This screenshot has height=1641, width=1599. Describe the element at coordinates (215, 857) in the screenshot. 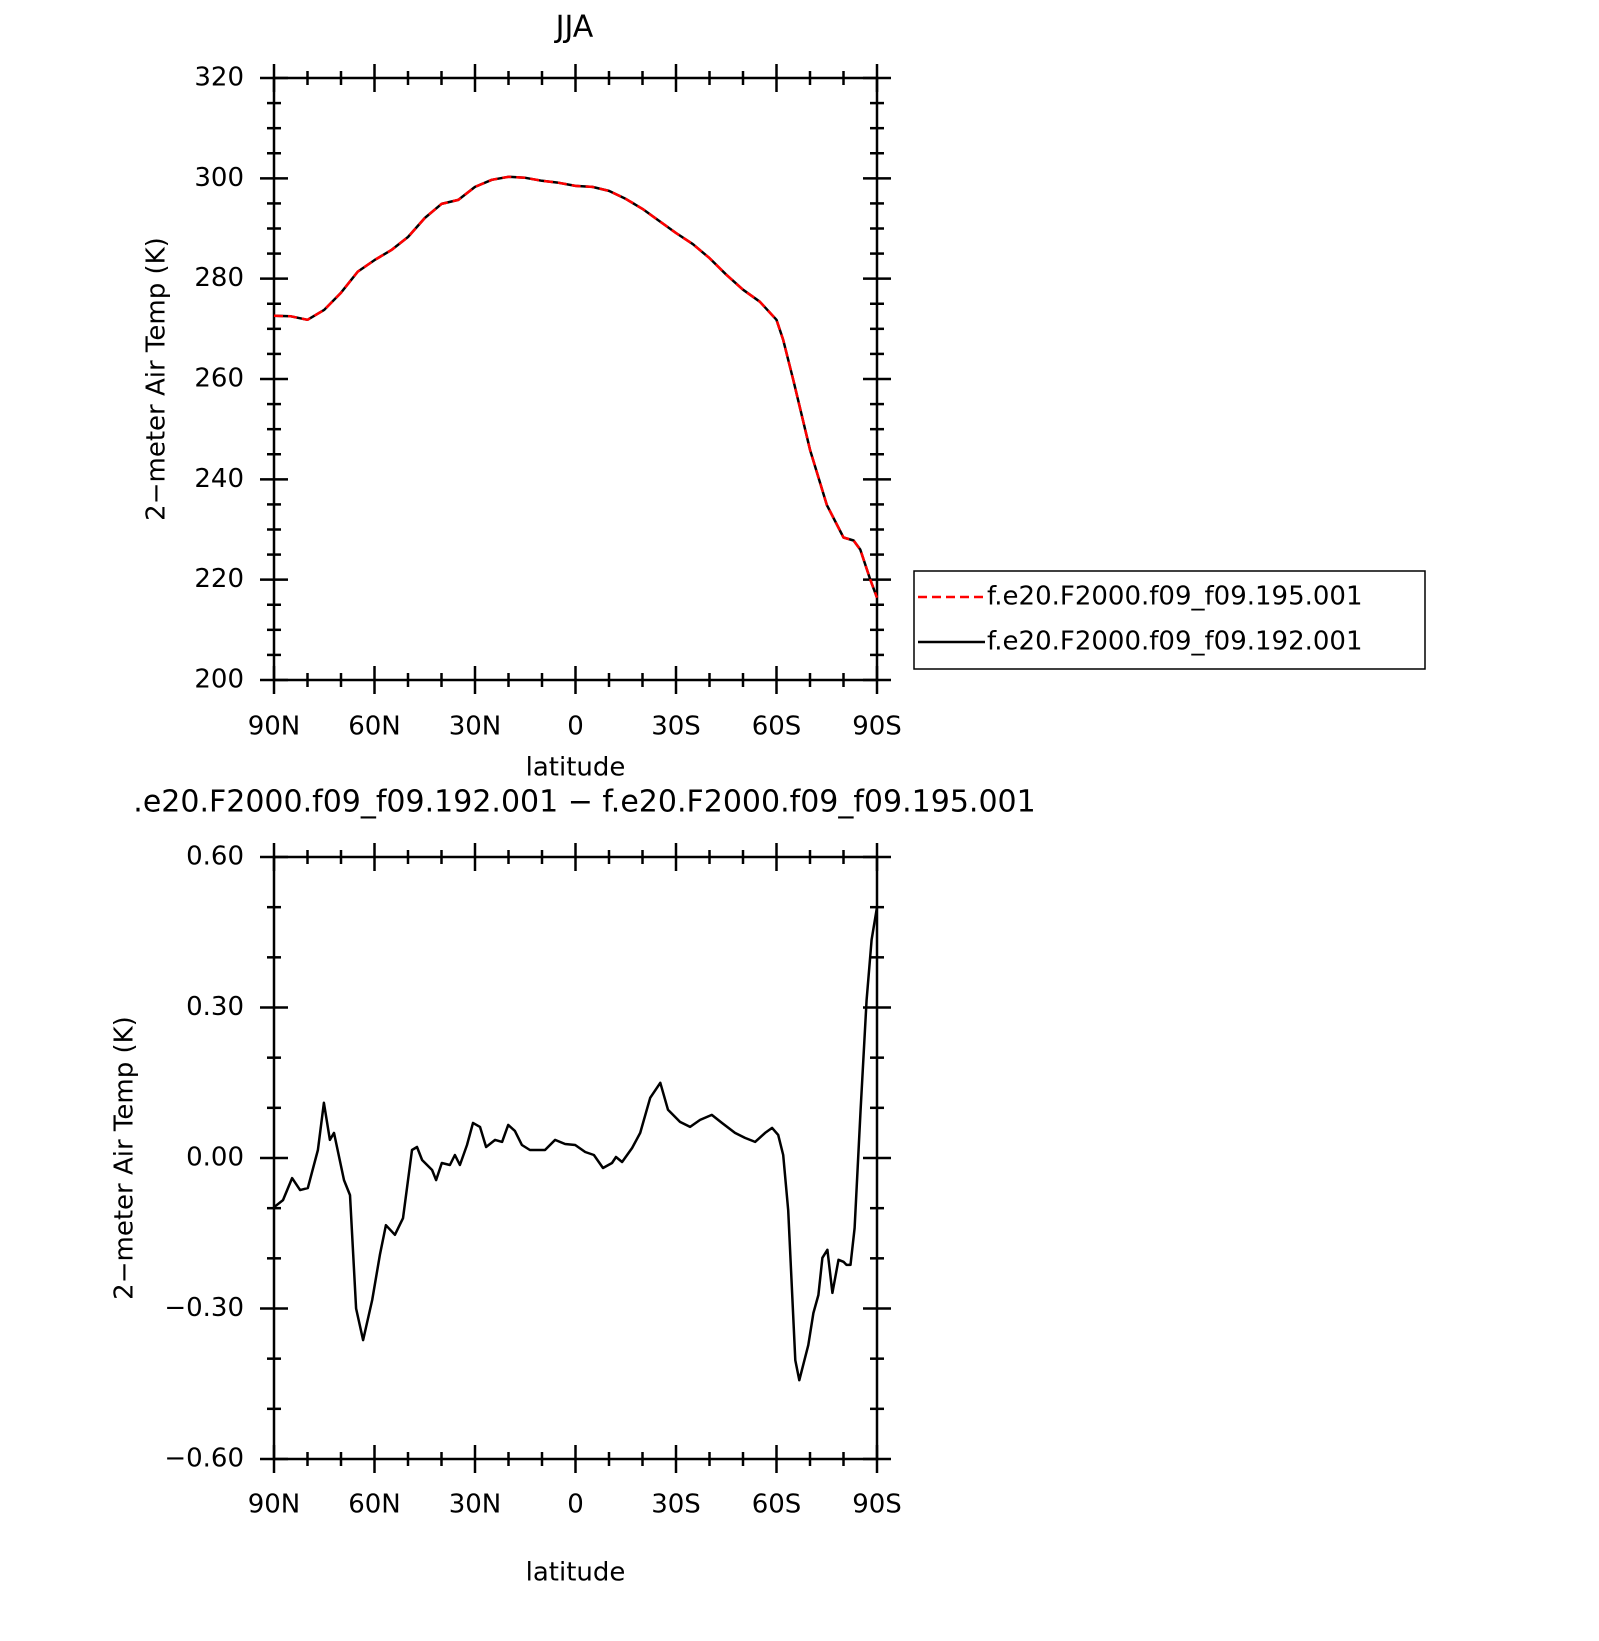

I see `y-tick-label: 0.60` at that location.